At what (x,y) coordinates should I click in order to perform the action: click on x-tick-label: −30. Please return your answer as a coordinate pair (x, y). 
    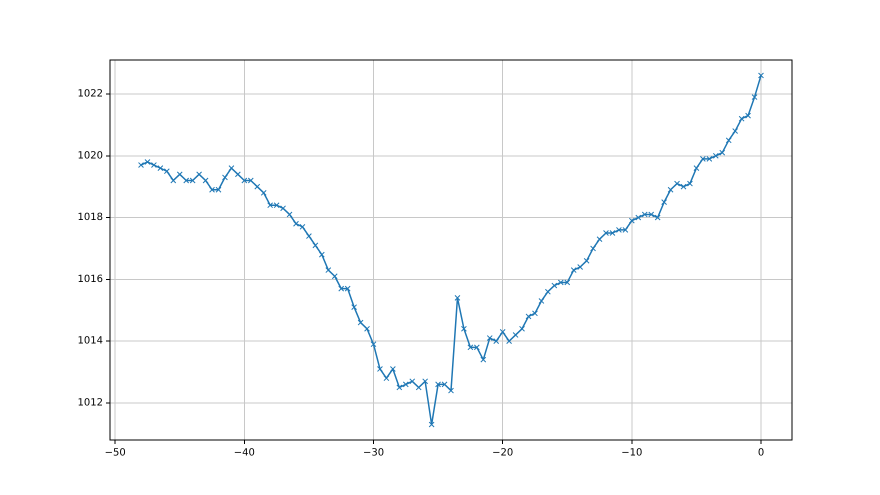
    Looking at the image, I should click on (373, 453).